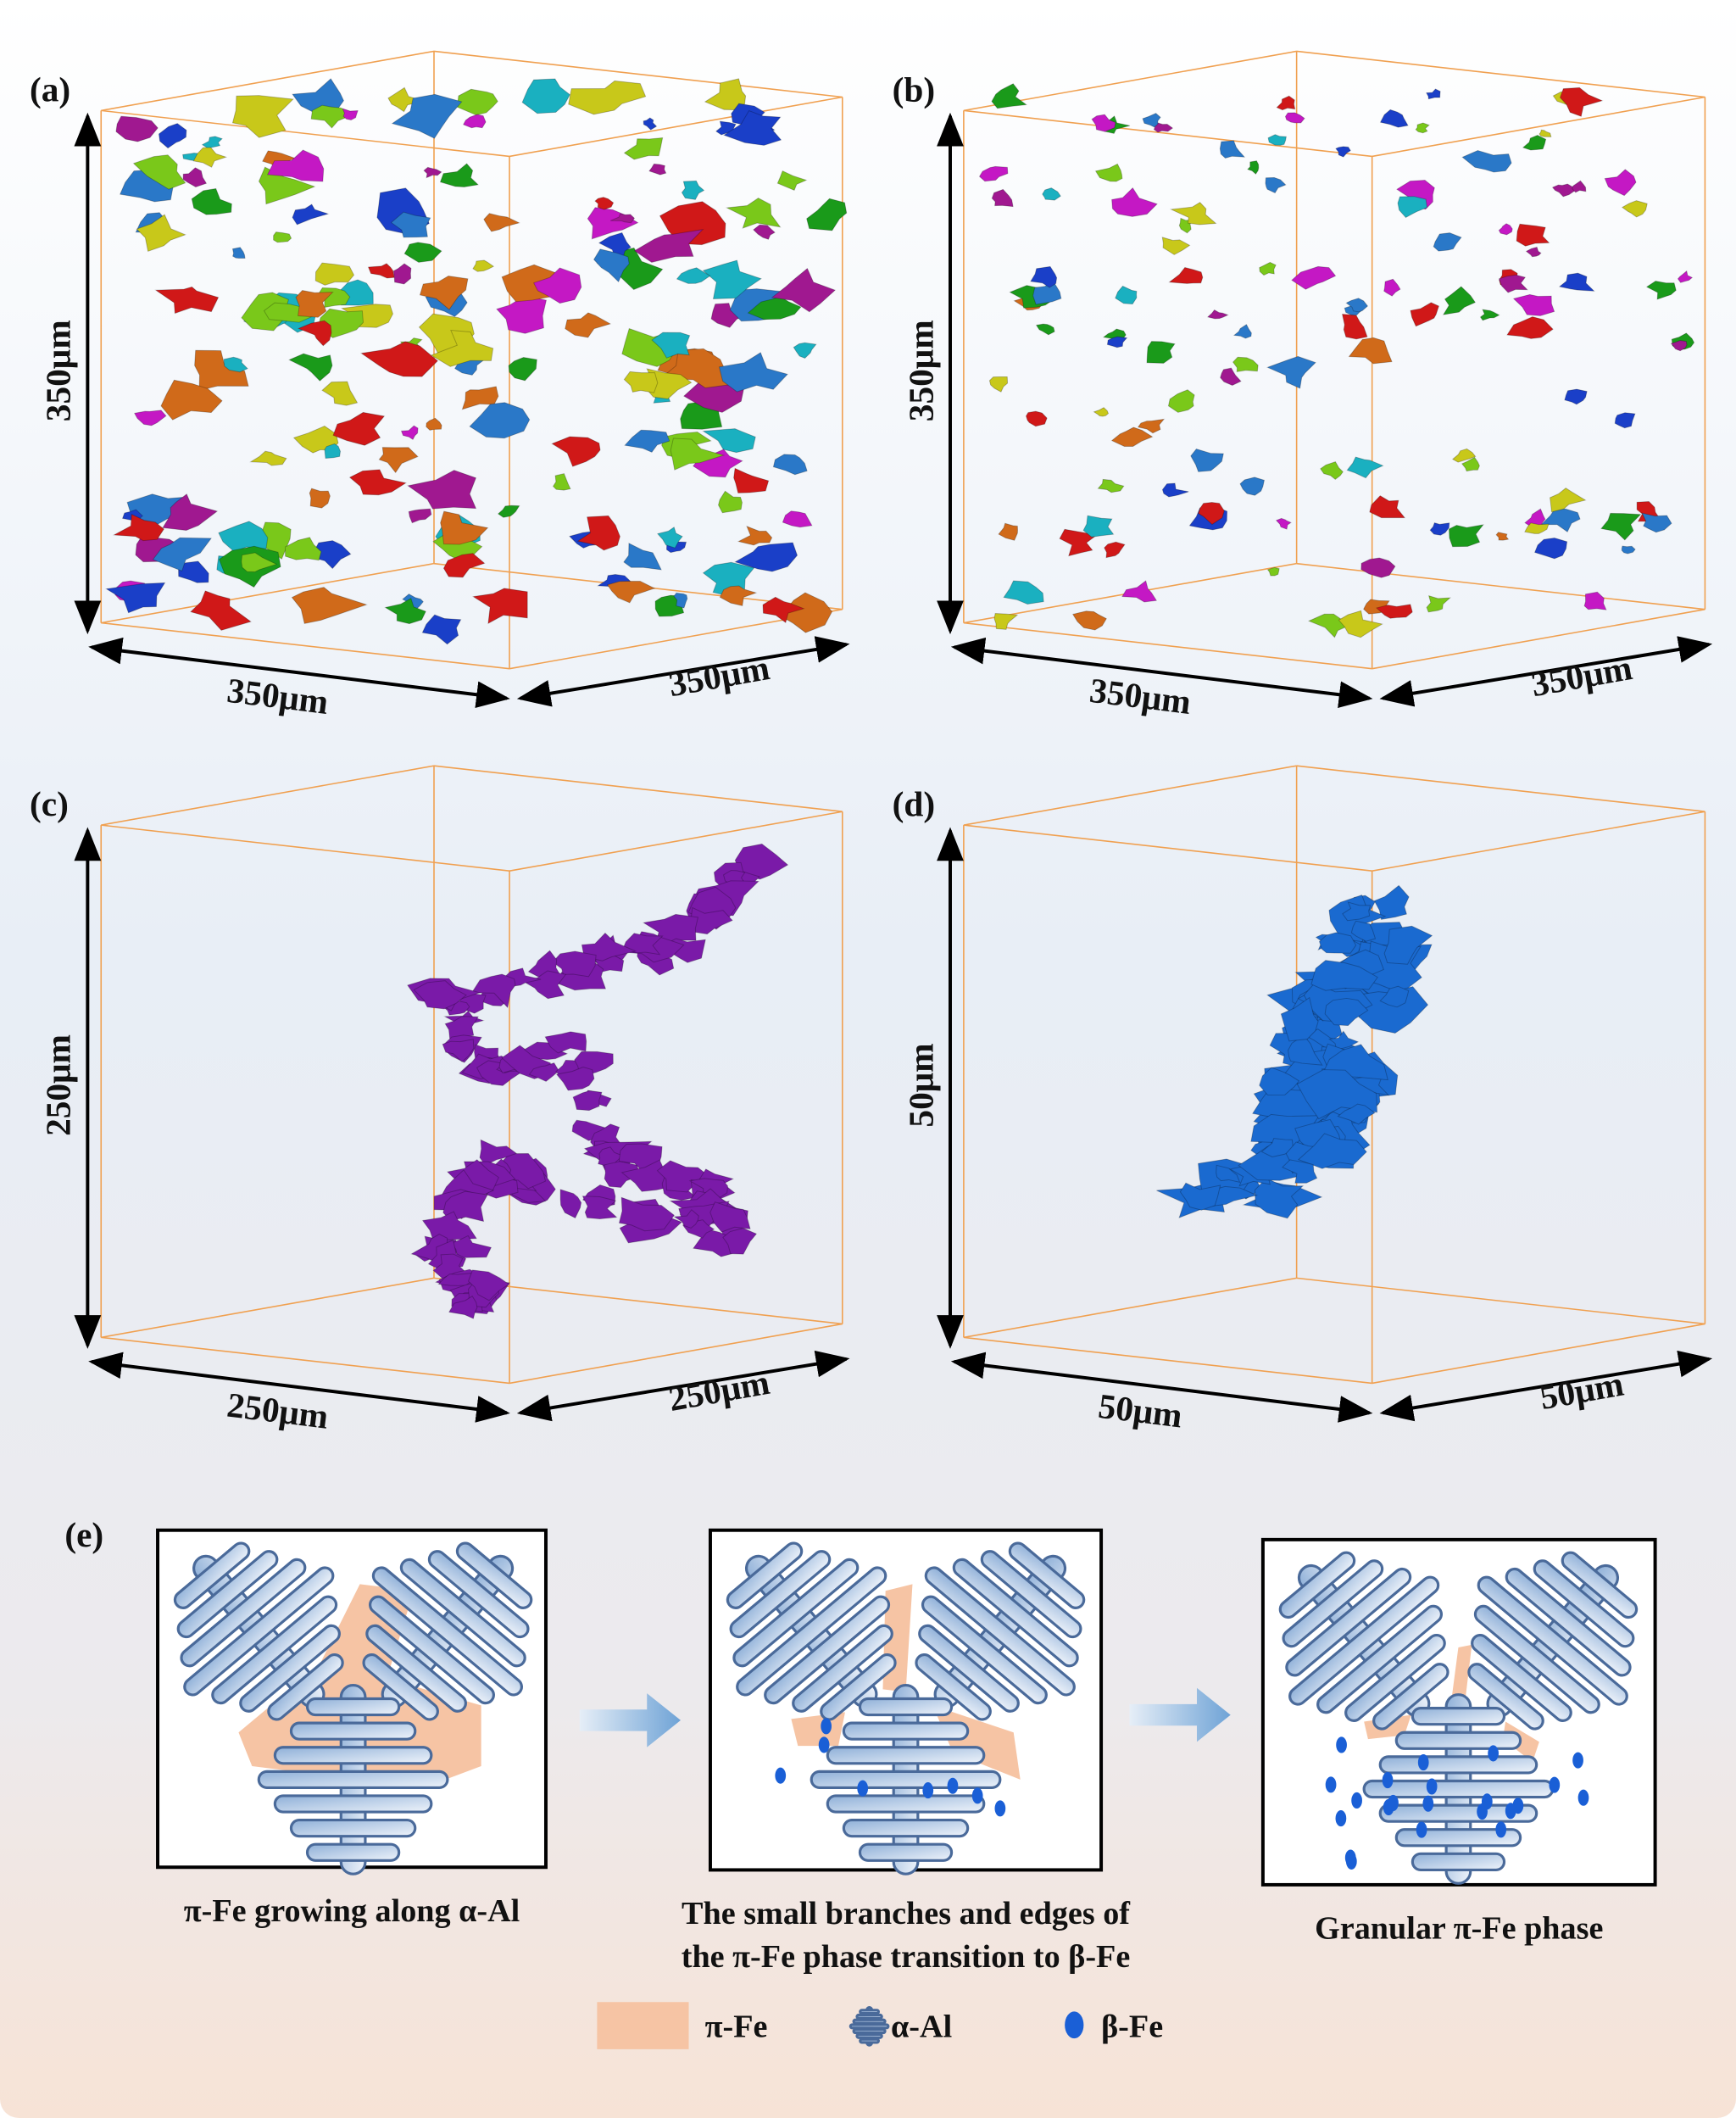 The width and height of the screenshot is (1736, 2118). I want to click on transition-arrow, so click(630, 1720).